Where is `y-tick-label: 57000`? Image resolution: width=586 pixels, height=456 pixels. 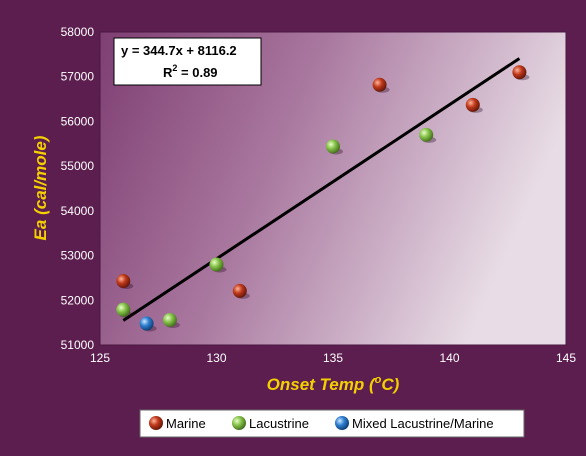 y-tick-label: 57000 is located at coordinates (78, 77).